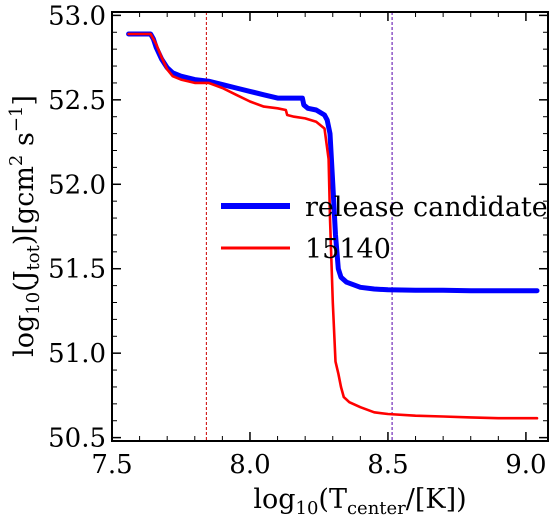 Image resolution: width=559 pixels, height=526 pixels. What do you see at coordinates (384, 228) in the screenshot?
I see `legend: release candidate 15140` at bounding box center [384, 228].